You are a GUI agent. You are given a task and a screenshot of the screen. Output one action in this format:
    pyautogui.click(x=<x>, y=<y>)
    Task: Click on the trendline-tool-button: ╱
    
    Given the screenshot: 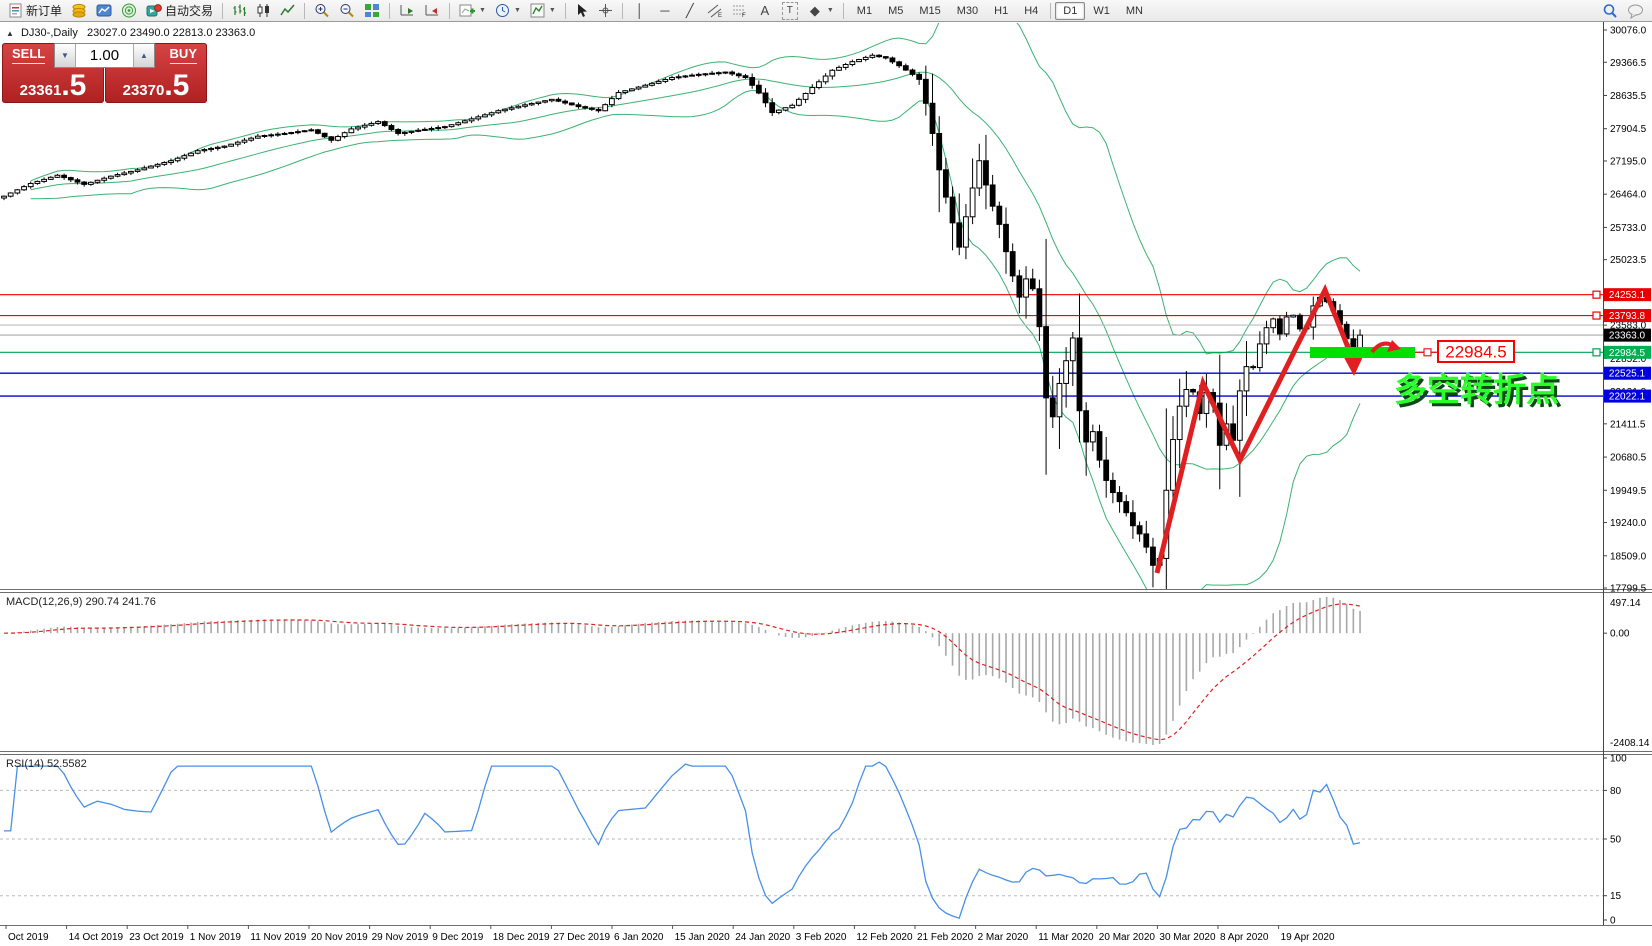 What is the action you would take?
    pyautogui.click(x=690, y=11)
    